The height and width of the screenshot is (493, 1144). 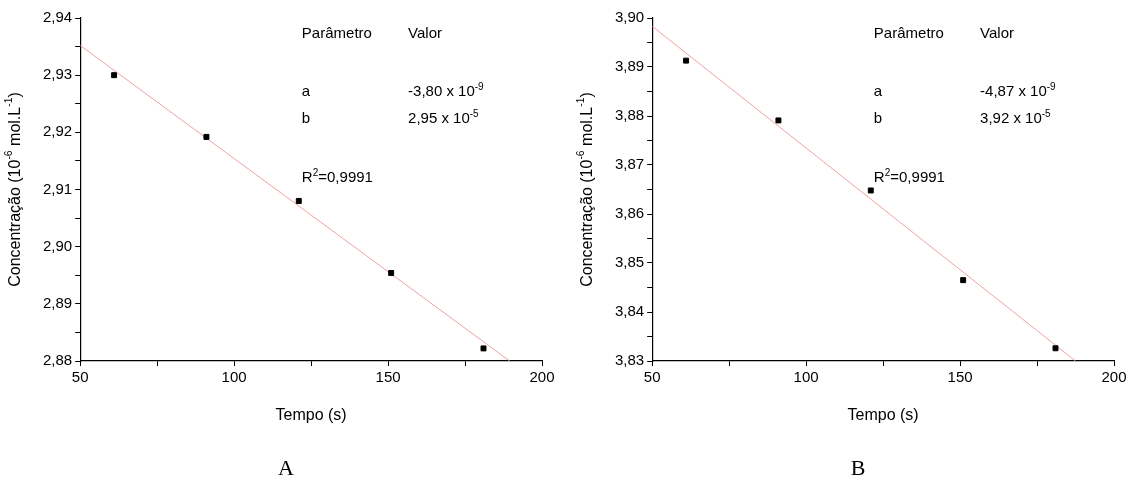 What do you see at coordinates (629, 164) in the screenshot?
I see `y-tick-label: 3,87` at bounding box center [629, 164].